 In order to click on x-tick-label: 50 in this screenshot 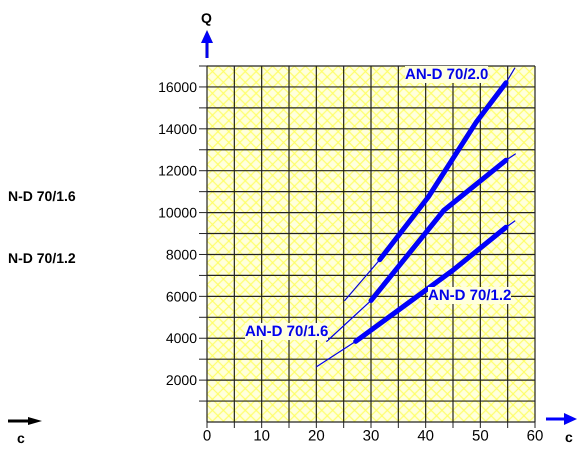, I will do `click(480, 436)`.